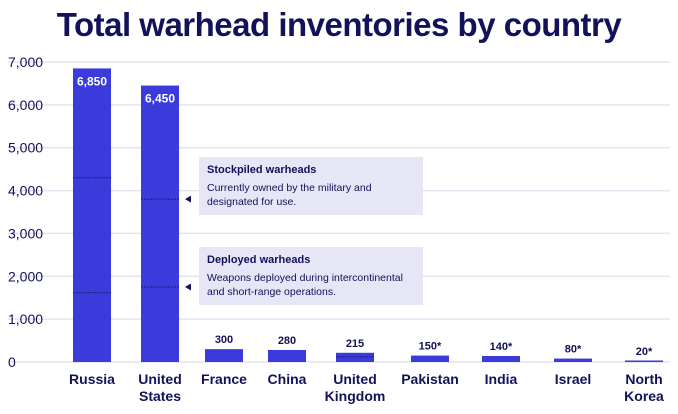 This screenshot has height=414, width=678. I want to click on data-label: 300, so click(224, 340).